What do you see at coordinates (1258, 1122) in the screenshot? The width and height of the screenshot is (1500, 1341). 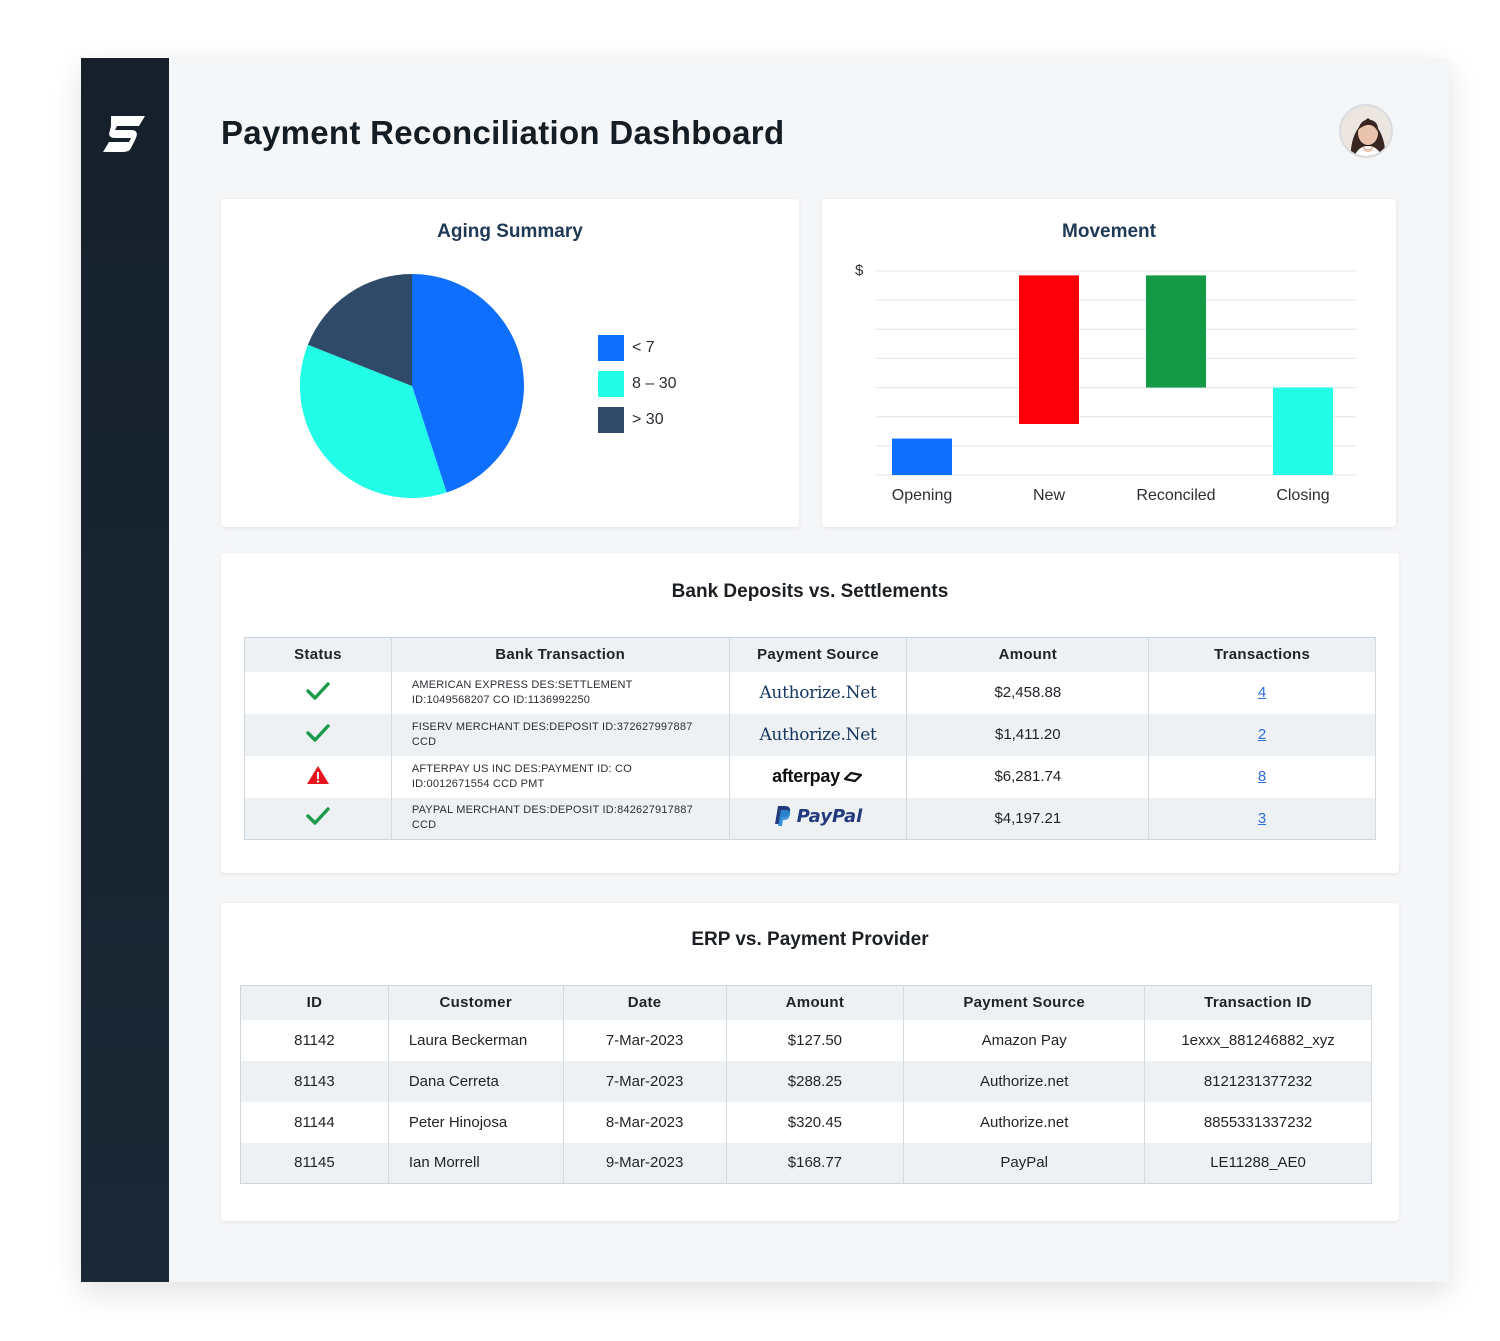 I see `transaction-id-cell: 8855331337232` at bounding box center [1258, 1122].